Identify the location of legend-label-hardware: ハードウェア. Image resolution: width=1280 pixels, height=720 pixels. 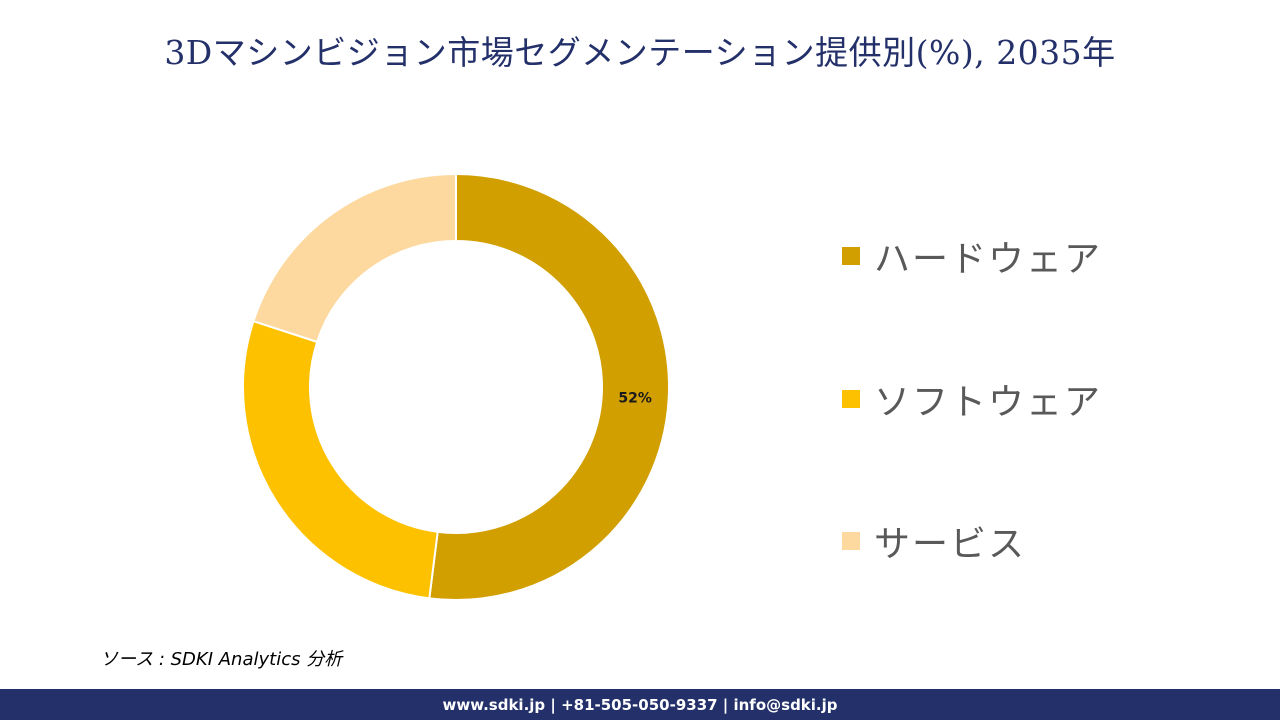
(988, 259).